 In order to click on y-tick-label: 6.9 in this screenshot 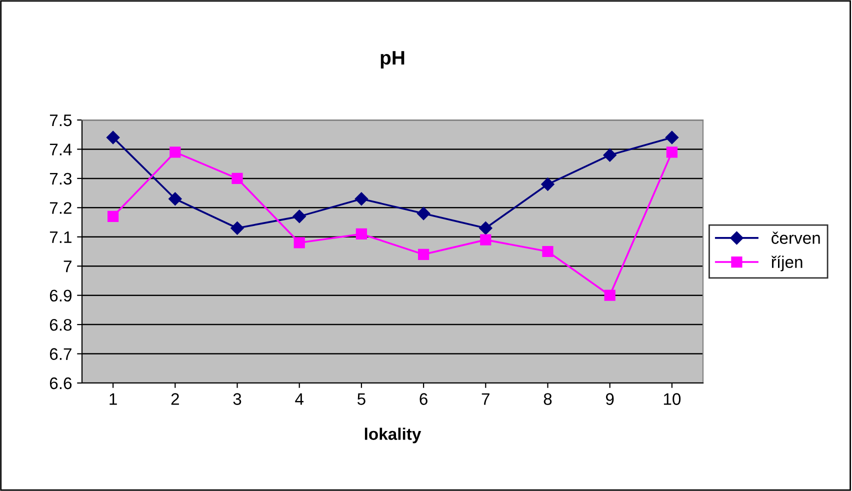, I will do `click(61, 296)`.